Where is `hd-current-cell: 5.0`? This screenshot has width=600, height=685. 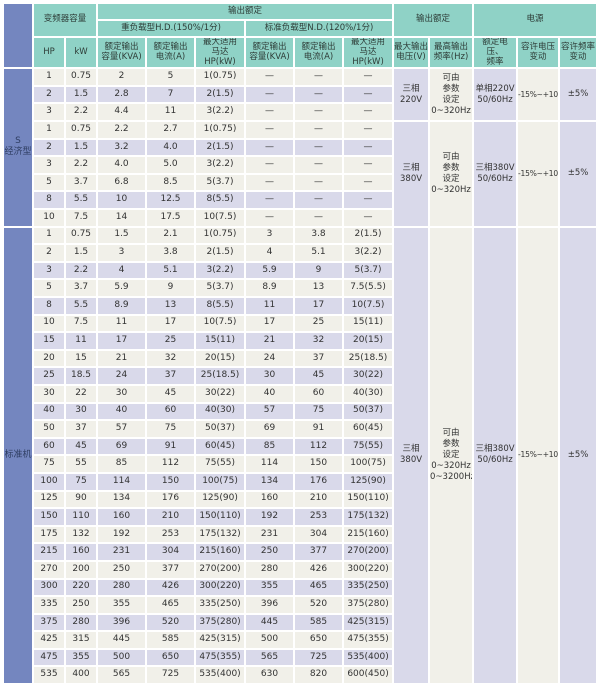 hd-current-cell: 5.0 is located at coordinates (171, 165).